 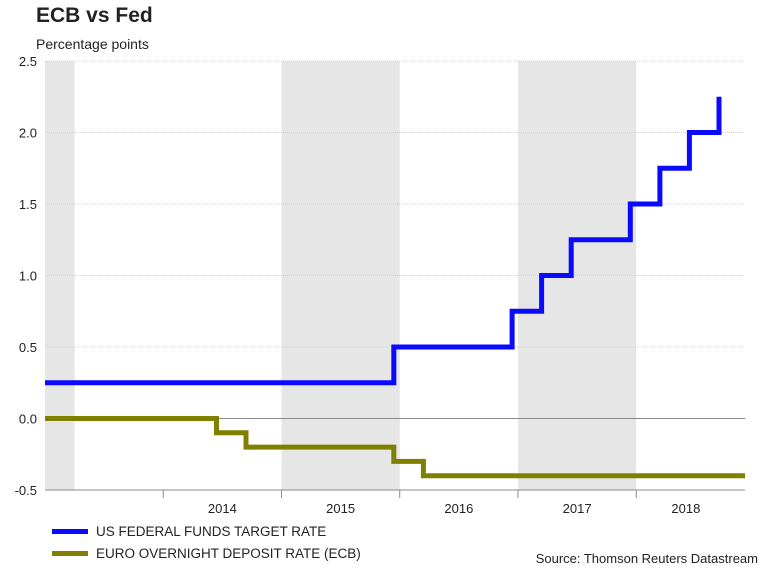 I want to click on x-tick-label: 2017, so click(x=577, y=508).